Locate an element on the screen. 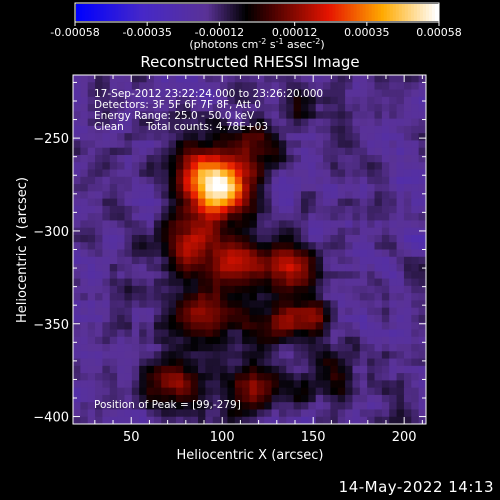  colorbar-frame is located at coordinates (257, 12).